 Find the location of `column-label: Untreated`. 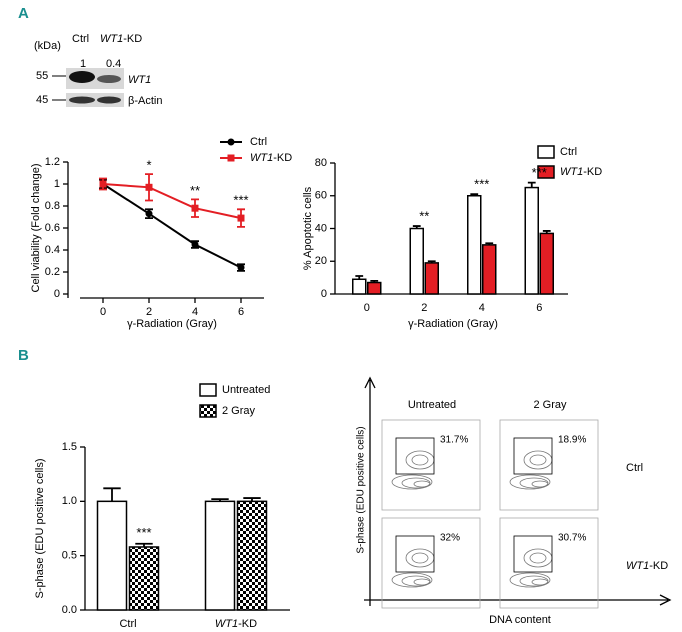

column-label: Untreated is located at coordinates (432, 405).